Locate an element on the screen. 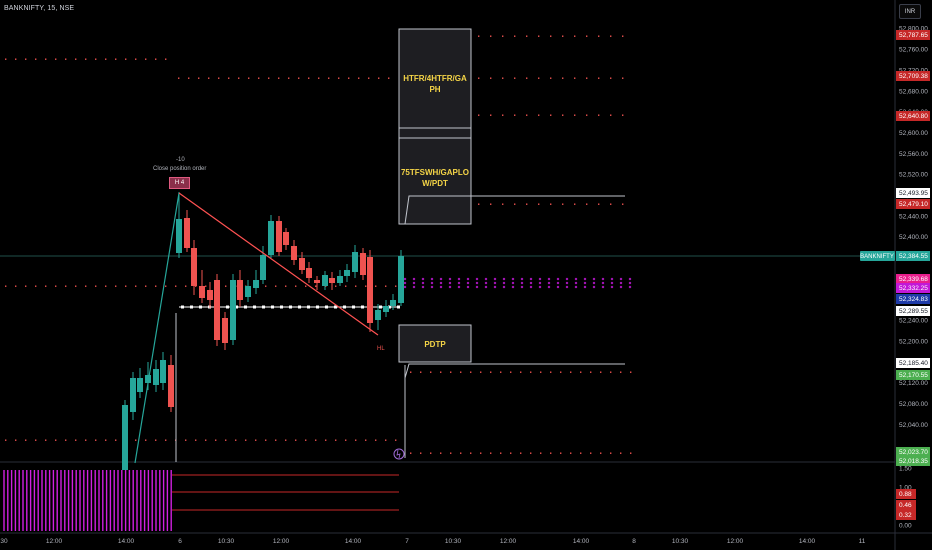 Image resolution: width=932 pixels, height=550 pixels. price-tick: 52,800.00 is located at coordinates (913, 29).